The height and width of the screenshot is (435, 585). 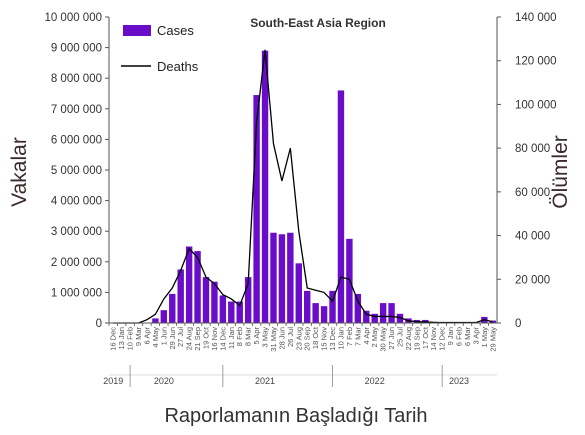 I want to click on x-tick-label: 31 May, so click(x=273, y=339).